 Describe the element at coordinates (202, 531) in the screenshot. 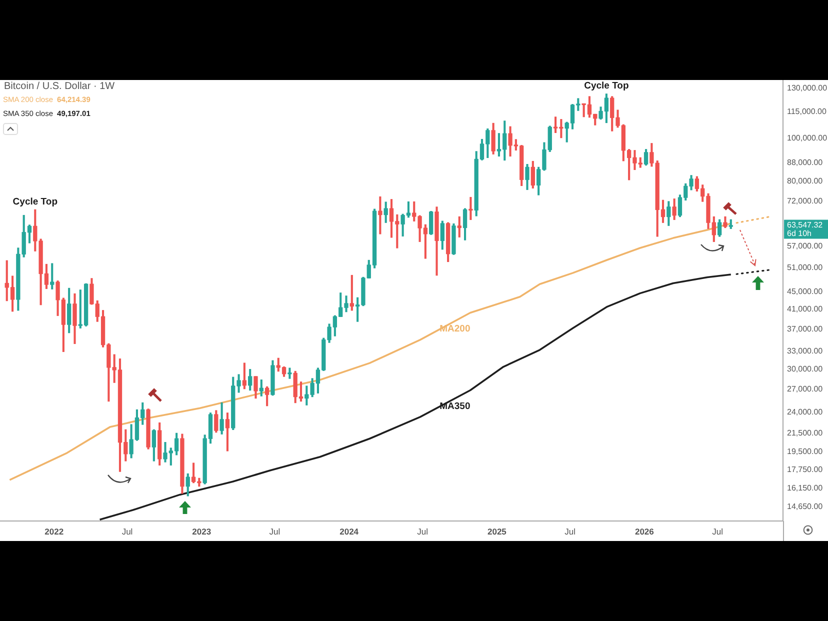

I see `x-tick-label: 2023` at that location.